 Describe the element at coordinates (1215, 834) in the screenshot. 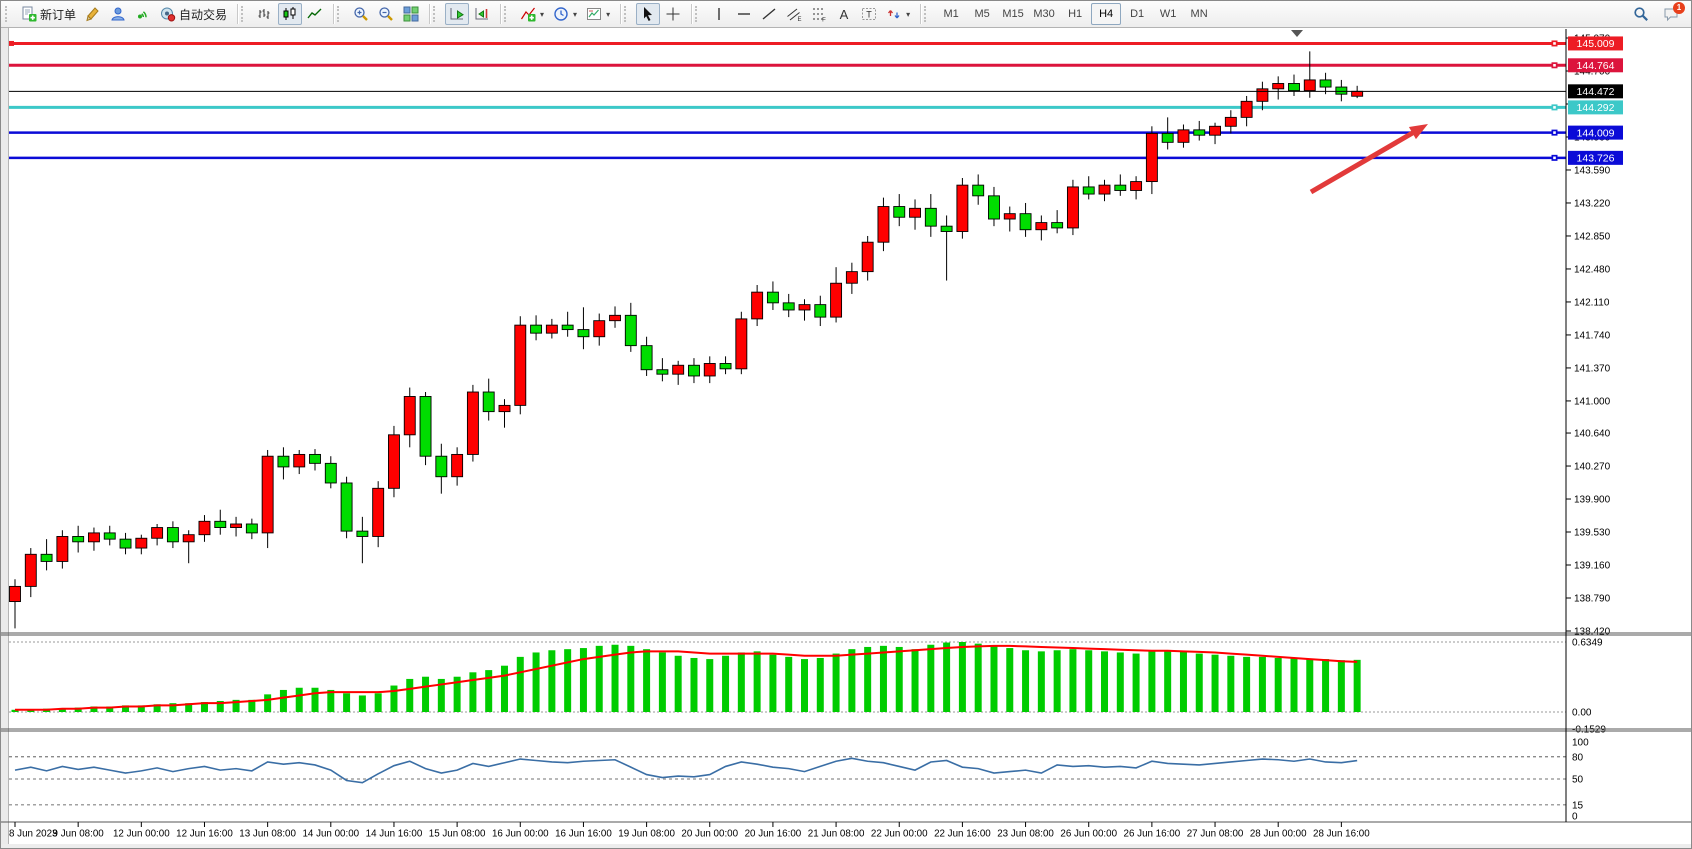

I see `svg-text: 27 Jun 08:00` at that location.